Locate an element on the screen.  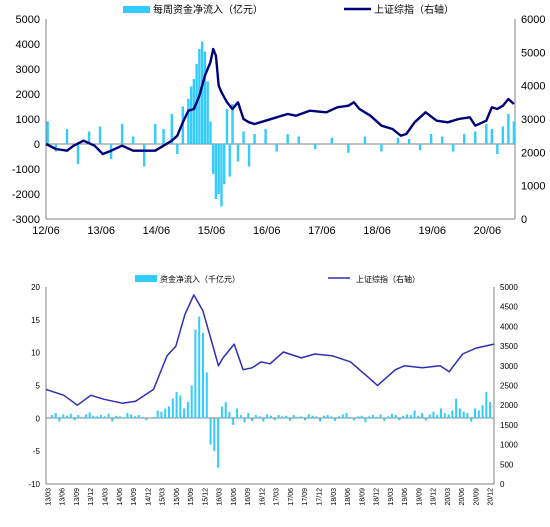
right-tick-label: 1000 is located at coordinates (509, 445).